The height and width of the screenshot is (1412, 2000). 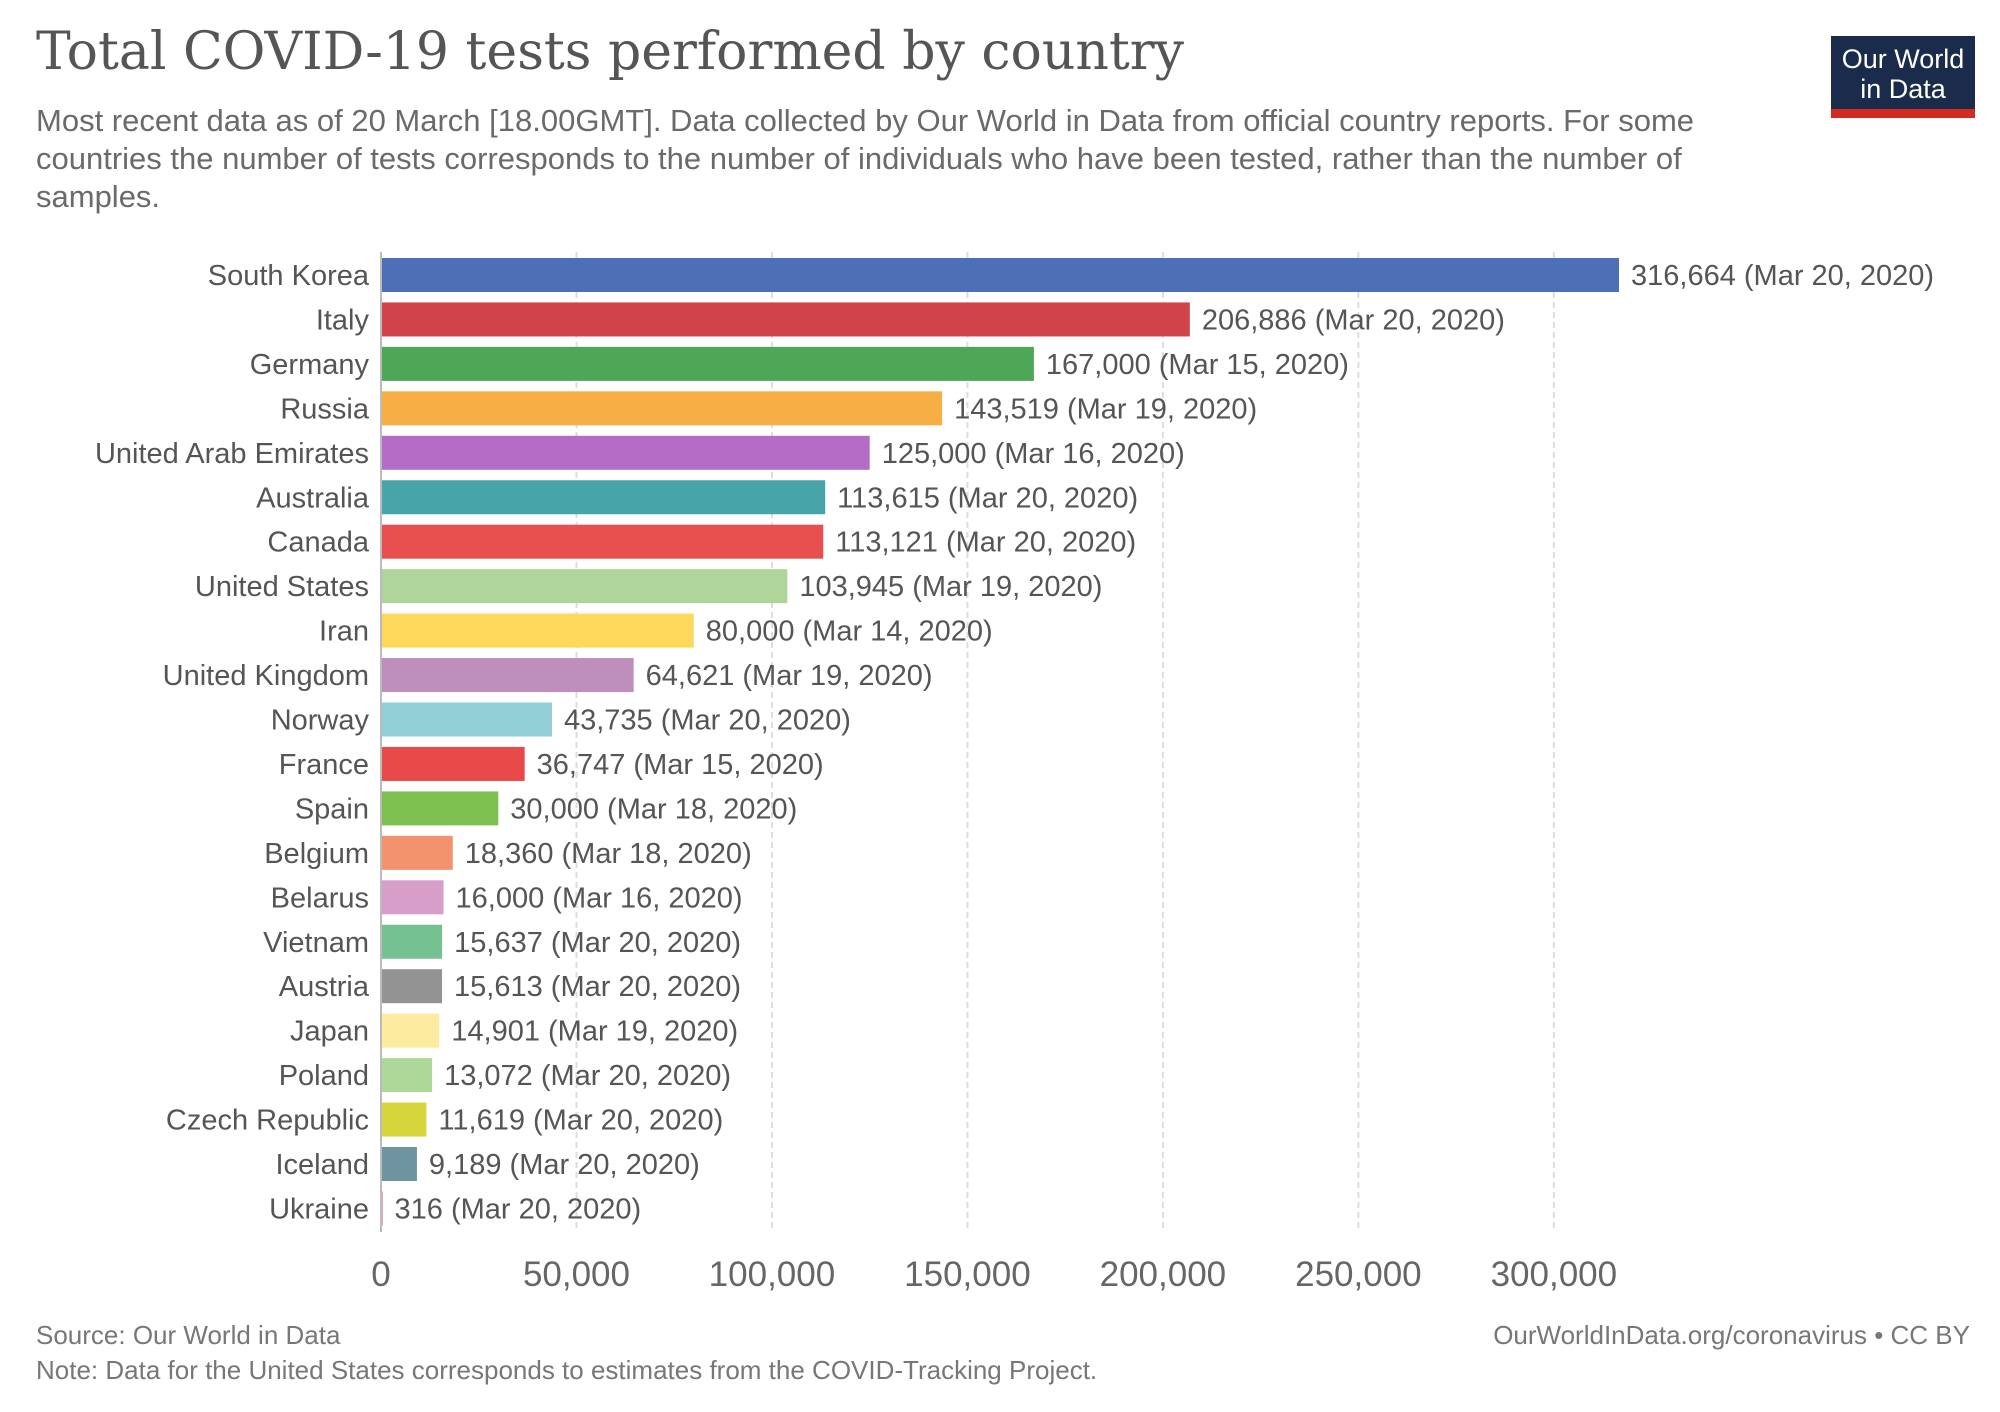 What do you see at coordinates (576, 1274) in the screenshot?
I see `x-tick-label: 50,000` at bounding box center [576, 1274].